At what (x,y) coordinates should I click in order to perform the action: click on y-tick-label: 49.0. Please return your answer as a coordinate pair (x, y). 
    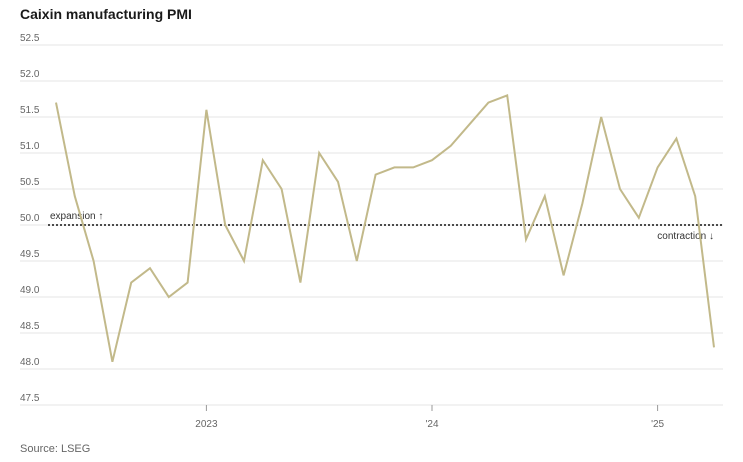
    Looking at the image, I should click on (30, 290).